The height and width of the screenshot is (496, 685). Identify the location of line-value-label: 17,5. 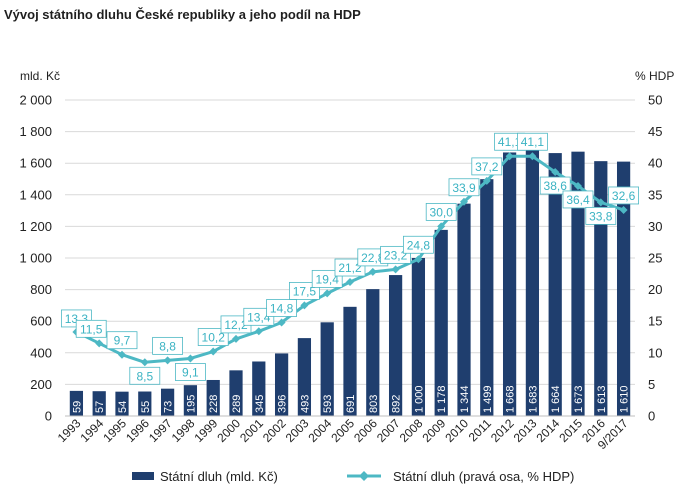
(305, 291).